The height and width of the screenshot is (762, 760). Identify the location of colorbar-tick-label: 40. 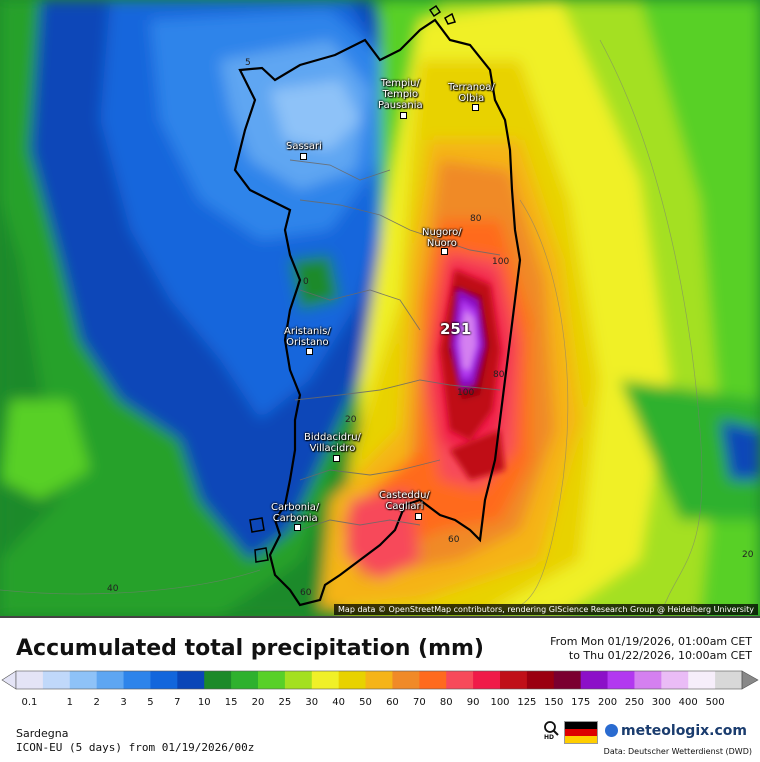
(339, 702).